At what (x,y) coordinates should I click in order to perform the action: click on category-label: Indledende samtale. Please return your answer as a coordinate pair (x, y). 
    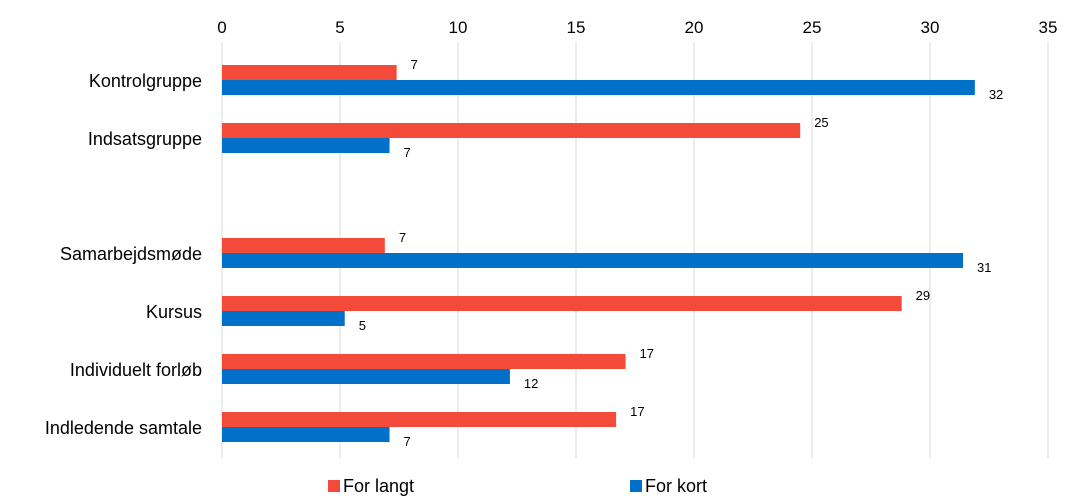
    Looking at the image, I should click on (123, 428).